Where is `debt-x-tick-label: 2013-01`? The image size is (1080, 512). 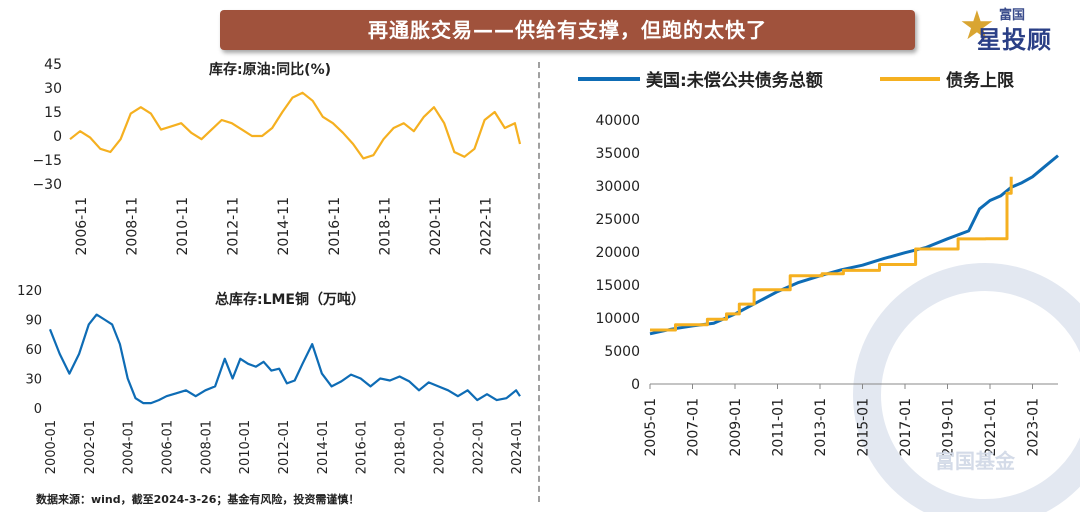 debt-x-tick-label: 2013-01 is located at coordinates (821, 427).